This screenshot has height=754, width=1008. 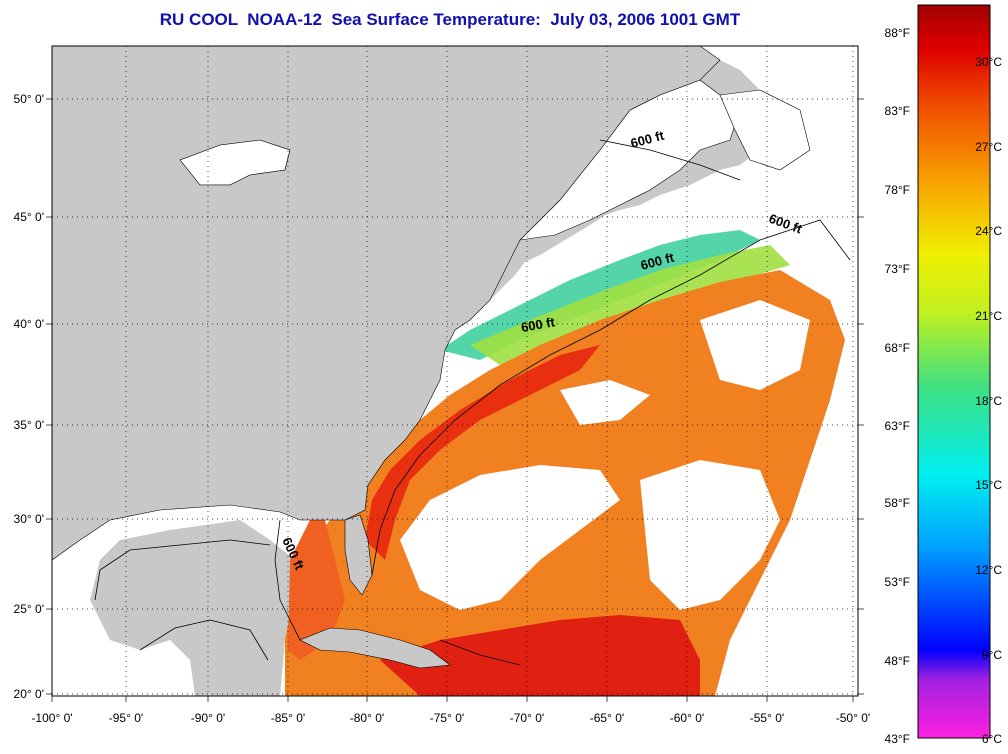 I want to click on colorbar-celsius-label: 30°C, so click(x=988, y=62).